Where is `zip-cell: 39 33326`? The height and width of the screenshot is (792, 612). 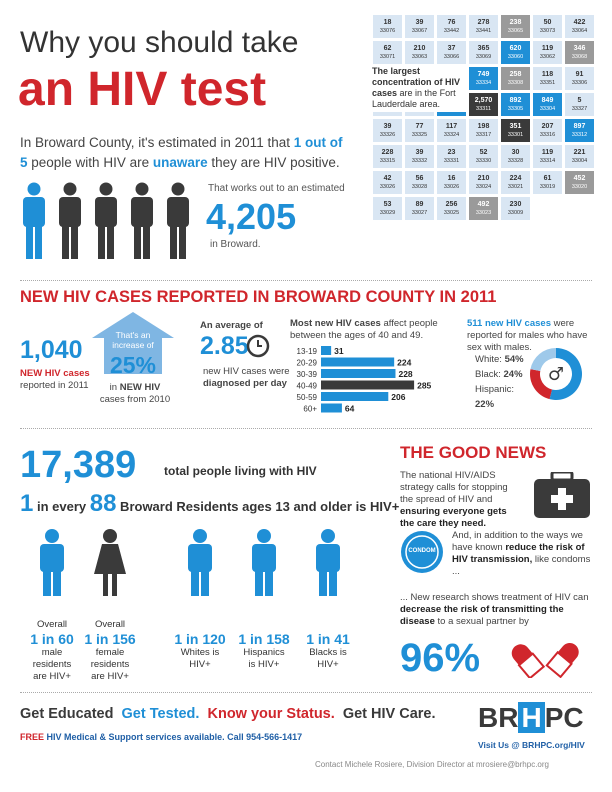
zip-cell: 39 33326 is located at coordinates (387, 130).